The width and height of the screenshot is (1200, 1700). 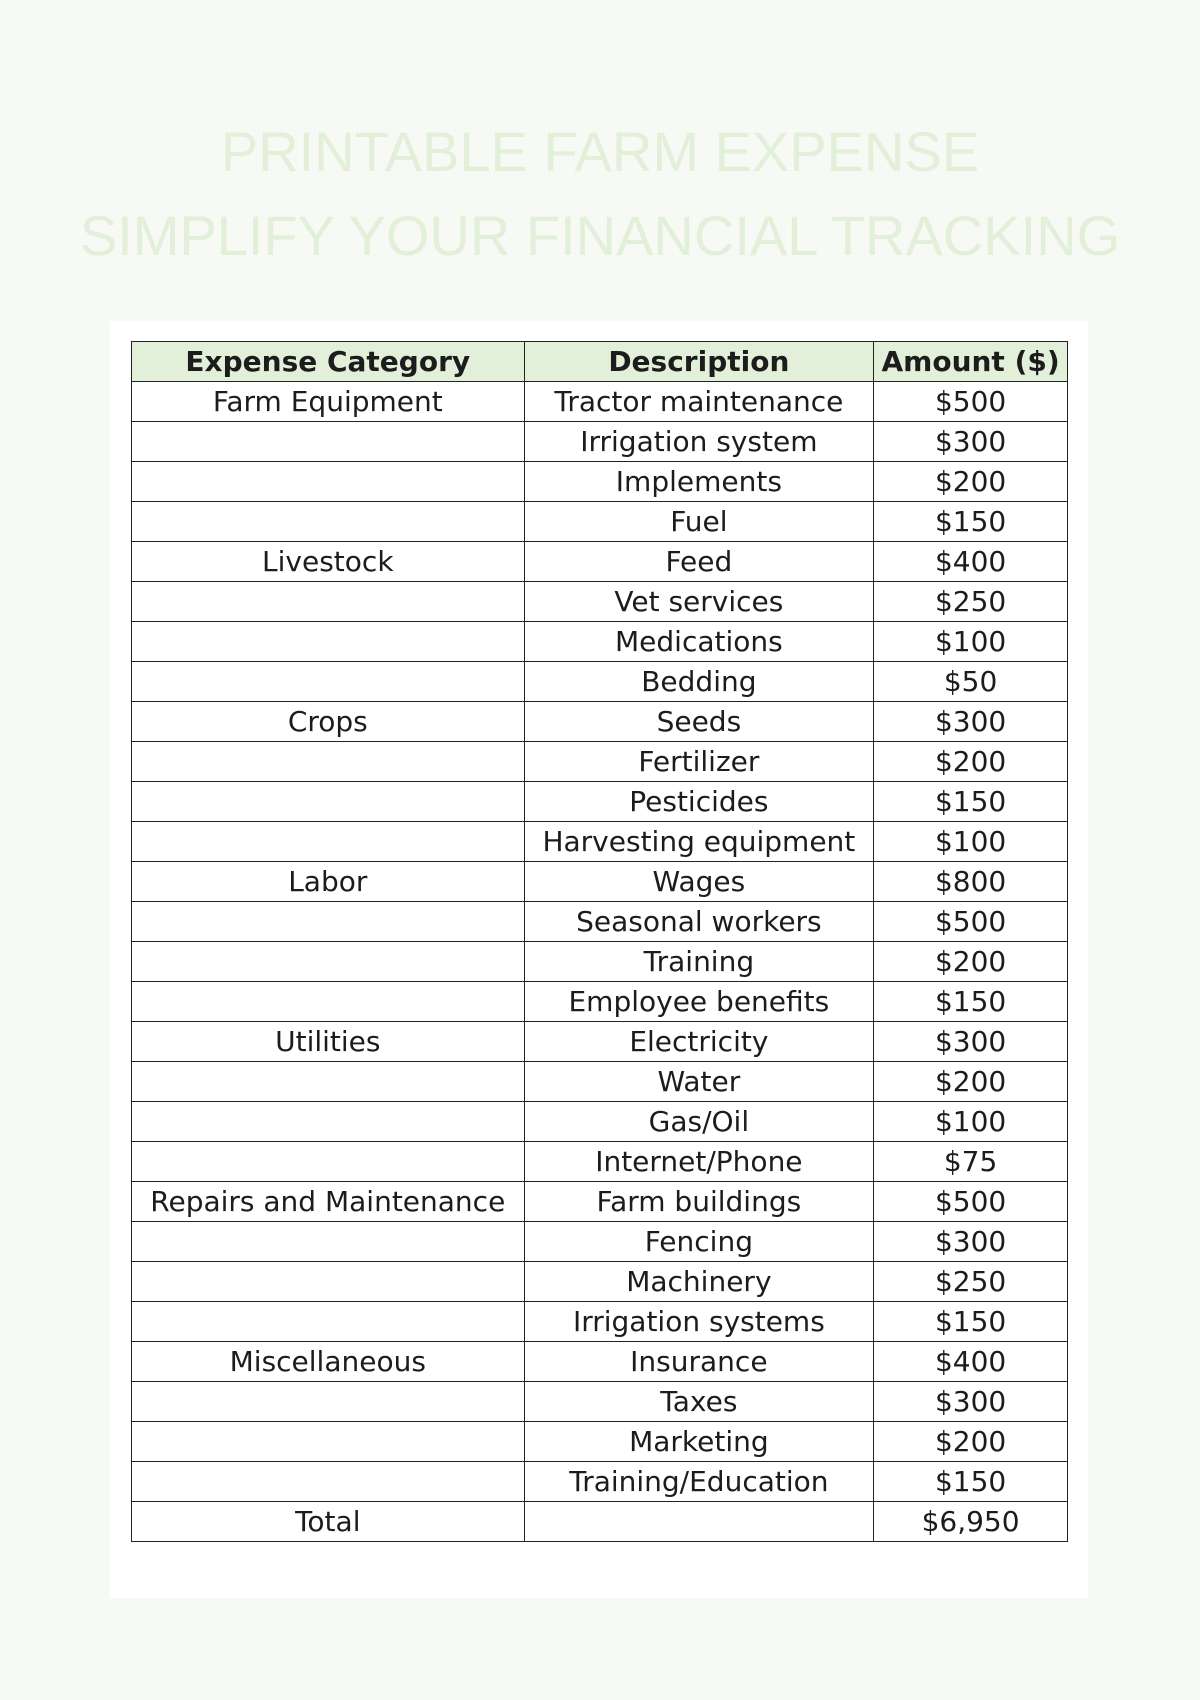 I want to click on amount-cell: $6,950, so click(x=970, y=1521).